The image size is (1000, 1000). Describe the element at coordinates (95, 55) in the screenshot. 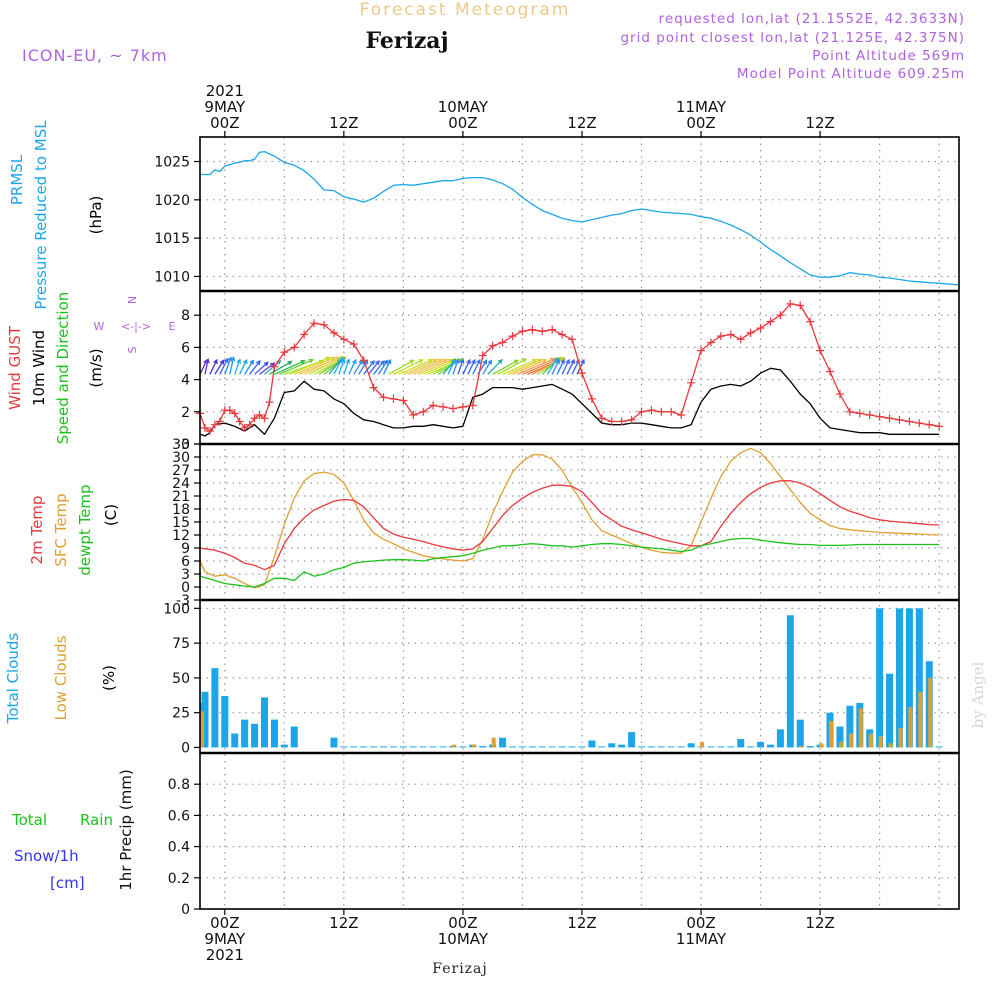

I see `model-label: ICON-EU, ~ 7km` at that location.